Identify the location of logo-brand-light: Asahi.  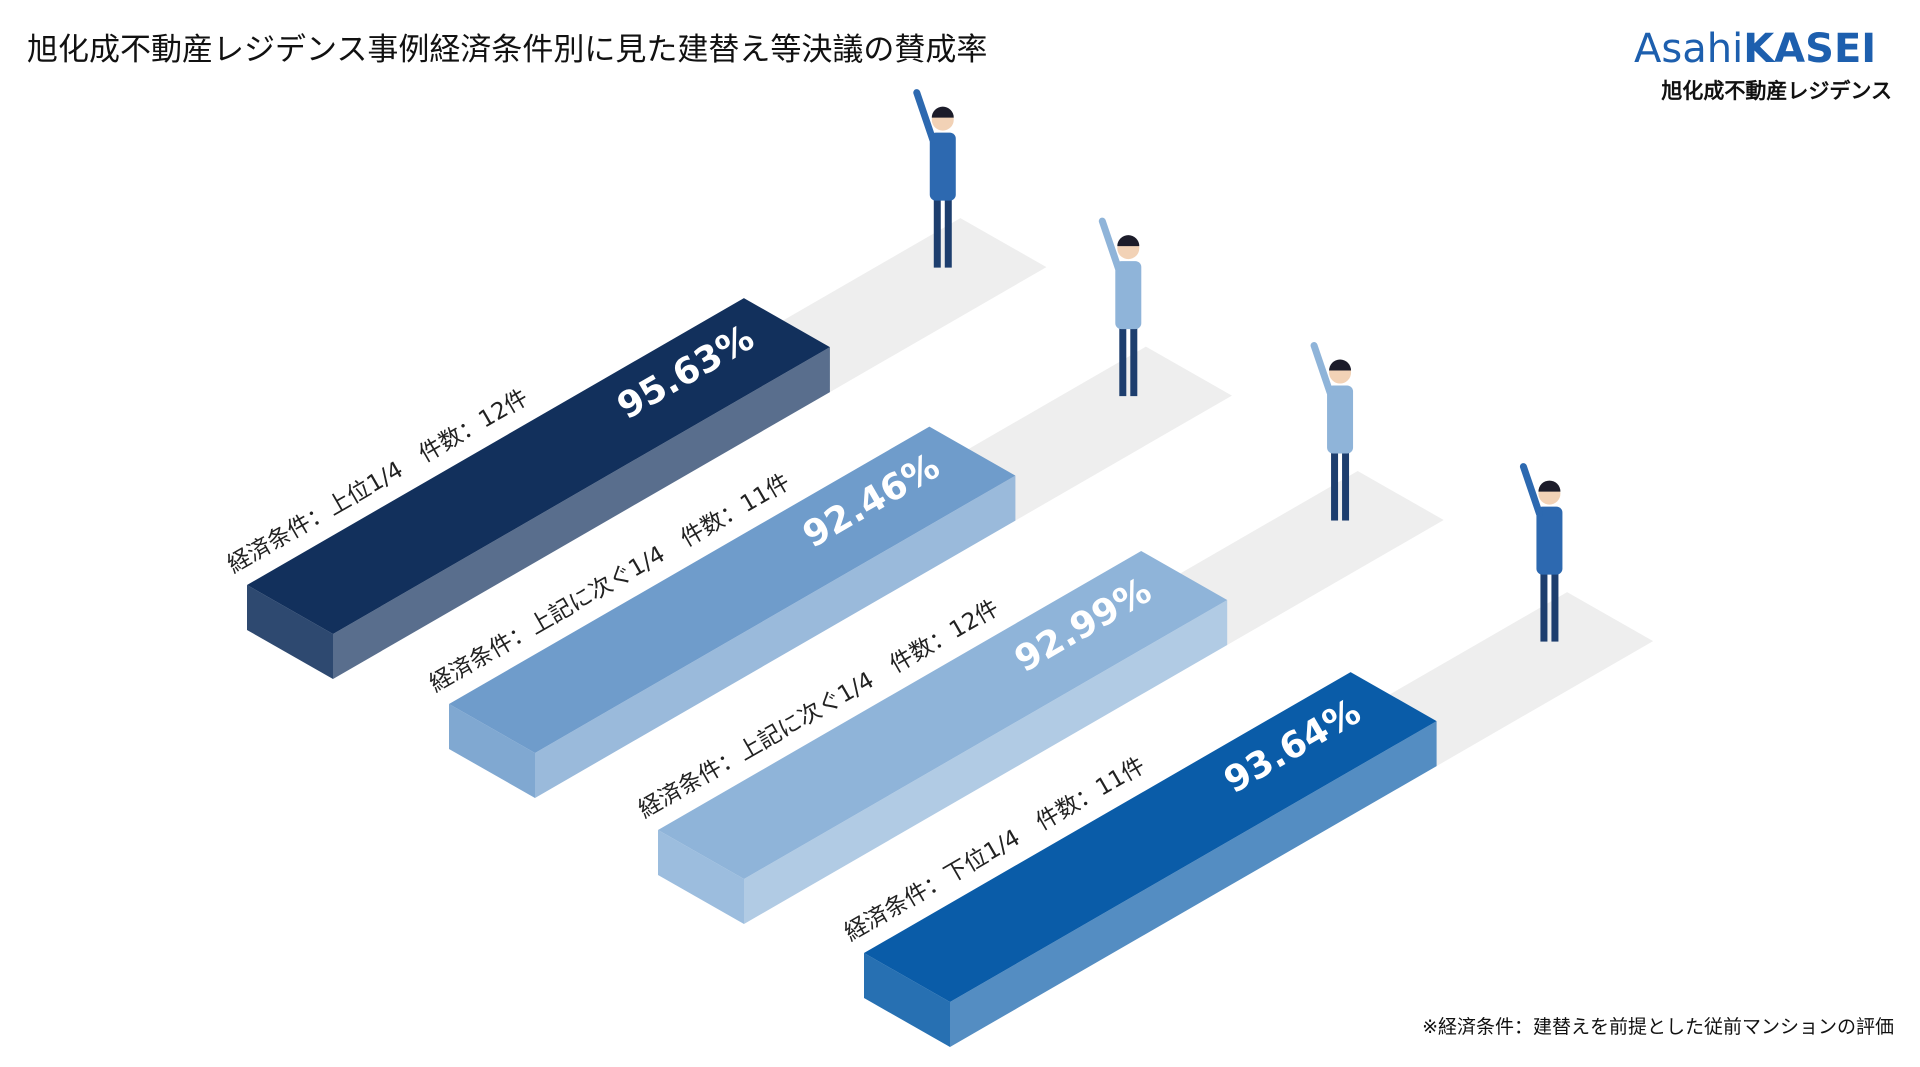
(1688, 49).